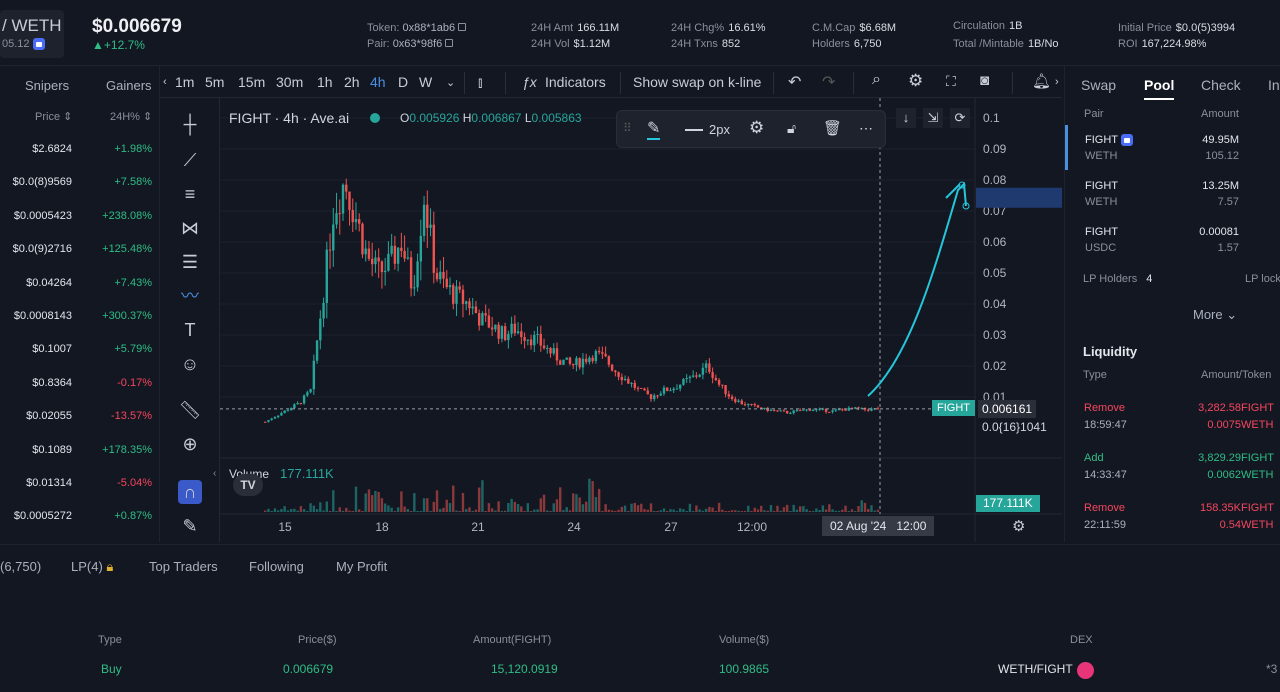 Image resolution: width=1280 pixels, height=692 pixels. I want to click on ruler-icon: 📏︎, so click(190, 410).